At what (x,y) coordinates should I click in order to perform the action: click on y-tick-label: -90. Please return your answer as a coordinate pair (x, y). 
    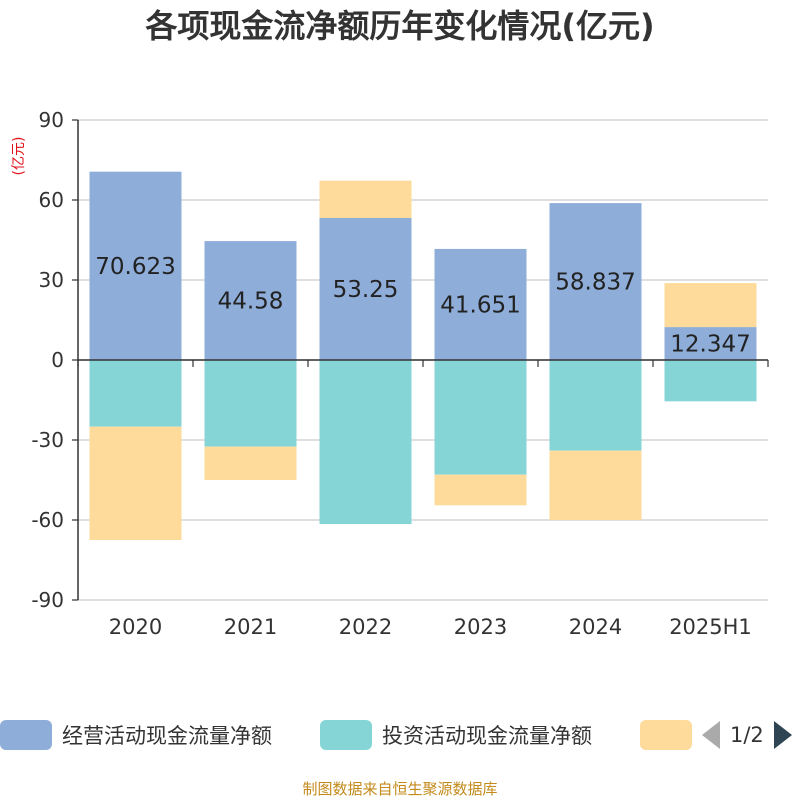
    Looking at the image, I should click on (47, 600).